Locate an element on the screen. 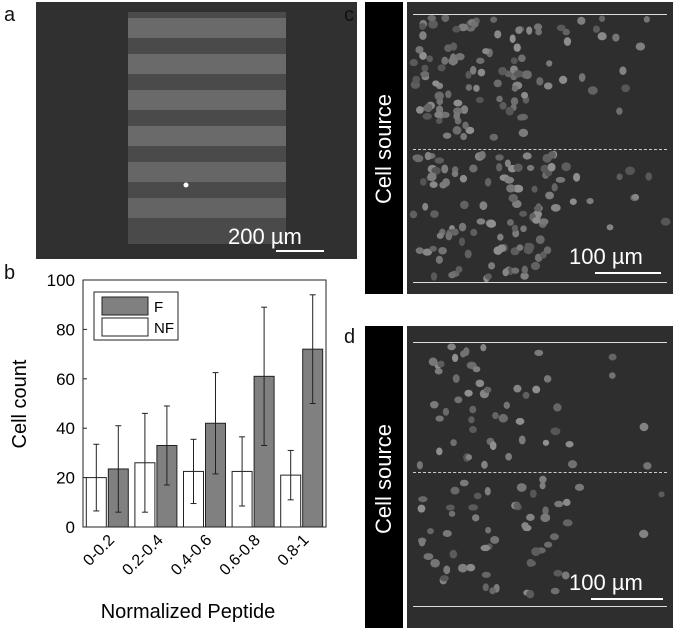 The image size is (675, 630). panel-d-cell-source-bar is located at coordinates (384, 477).